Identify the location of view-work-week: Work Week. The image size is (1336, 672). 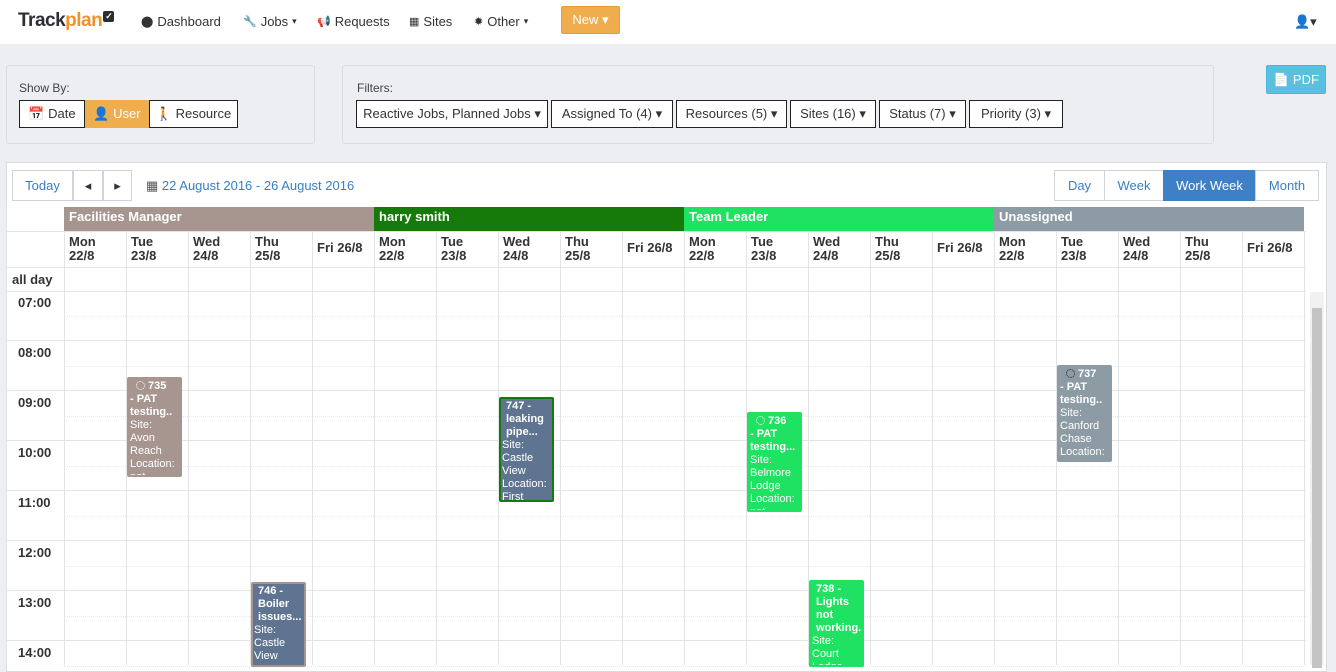
(1209, 185).